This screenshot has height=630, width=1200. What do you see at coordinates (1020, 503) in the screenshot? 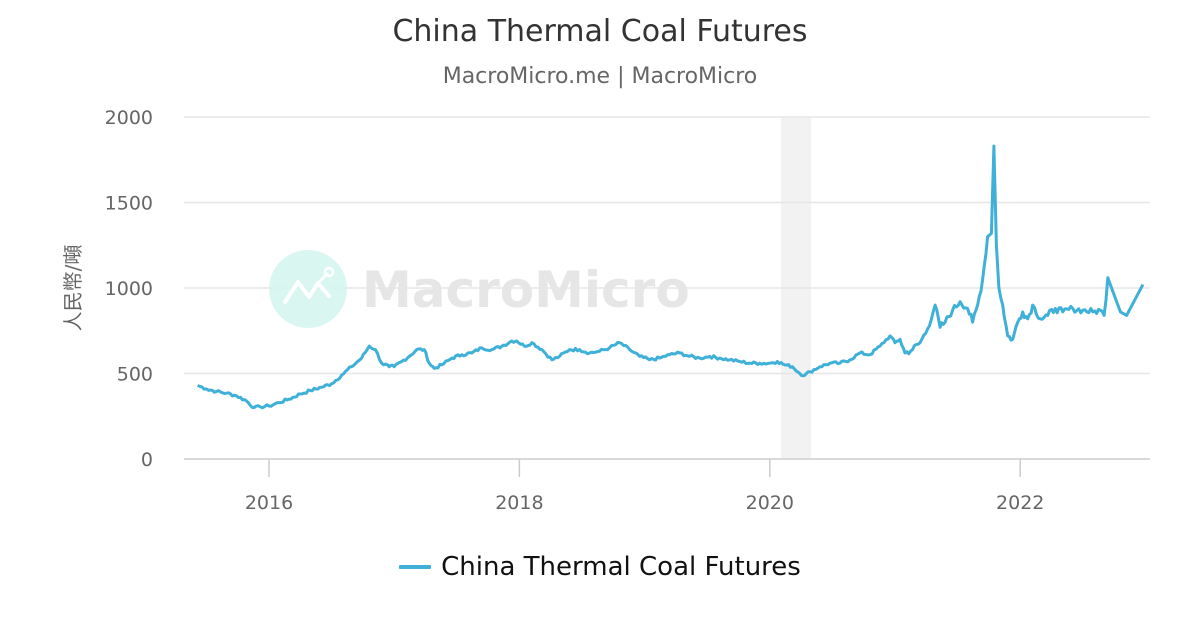
I see `x-tick-label: 2022` at bounding box center [1020, 503].